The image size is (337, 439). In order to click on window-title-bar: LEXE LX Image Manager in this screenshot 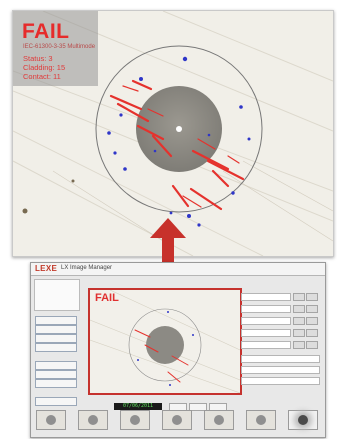, I will do `click(178, 269)`.